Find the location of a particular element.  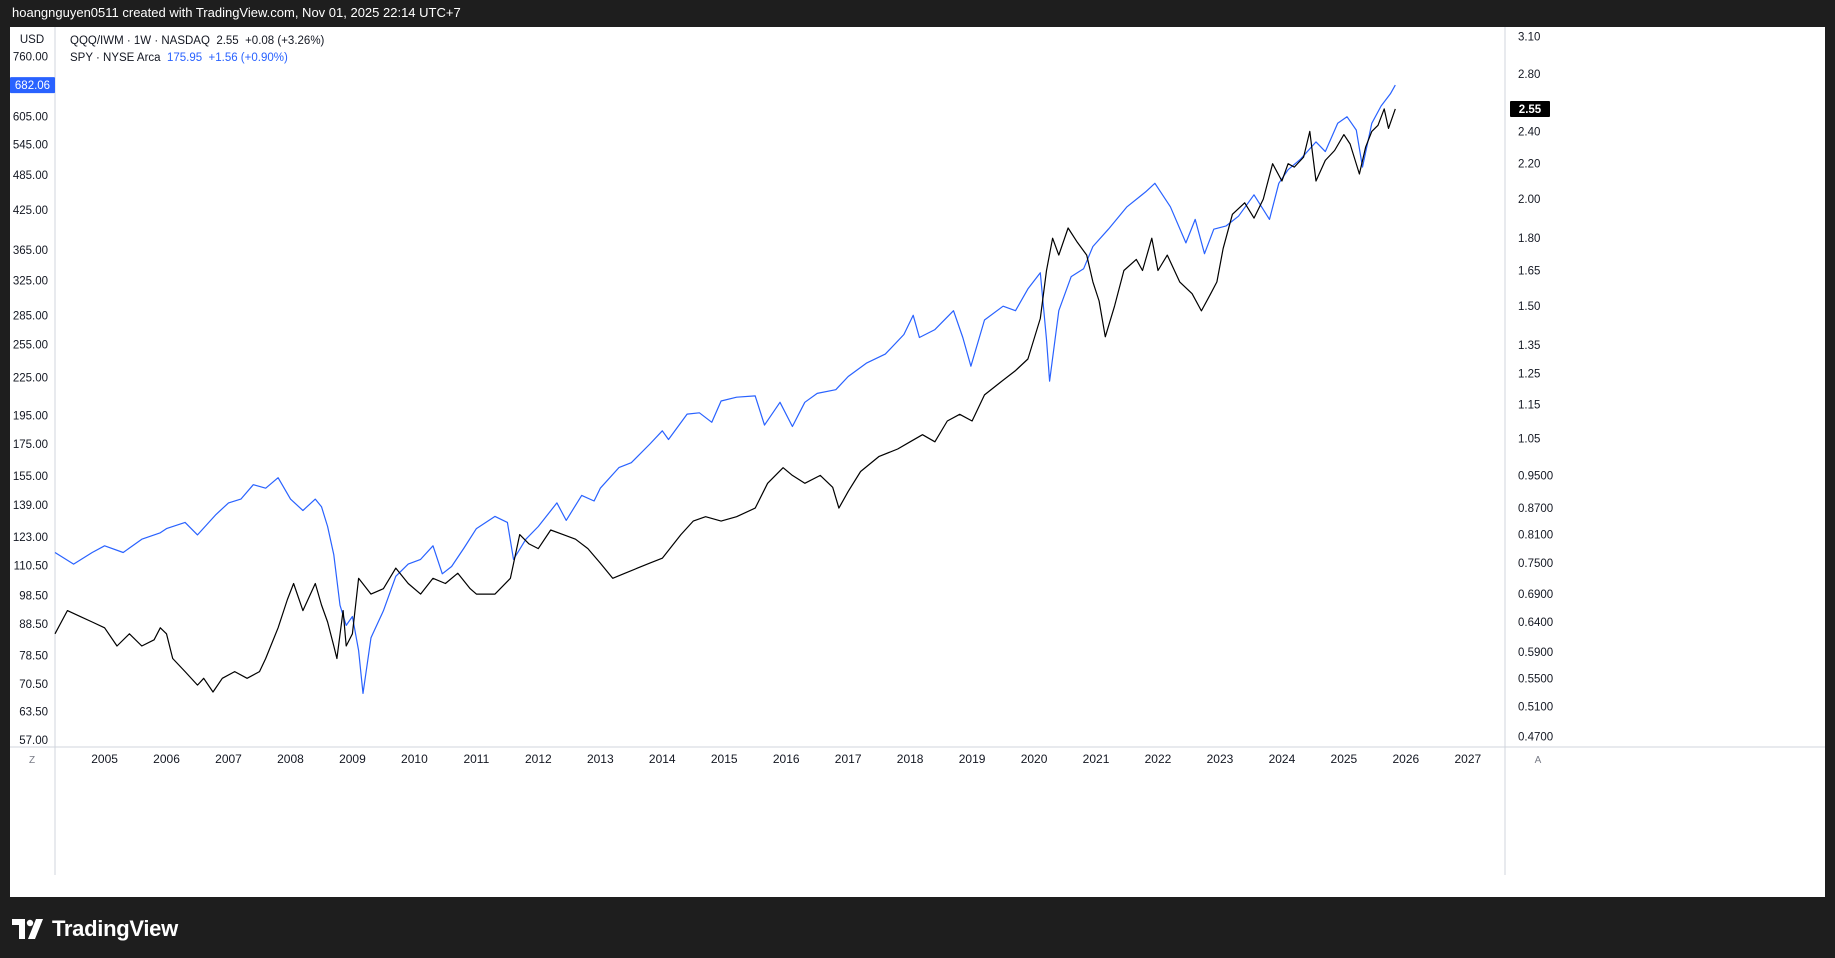

timezone-z-button: Z is located at coordinates (32, 760).